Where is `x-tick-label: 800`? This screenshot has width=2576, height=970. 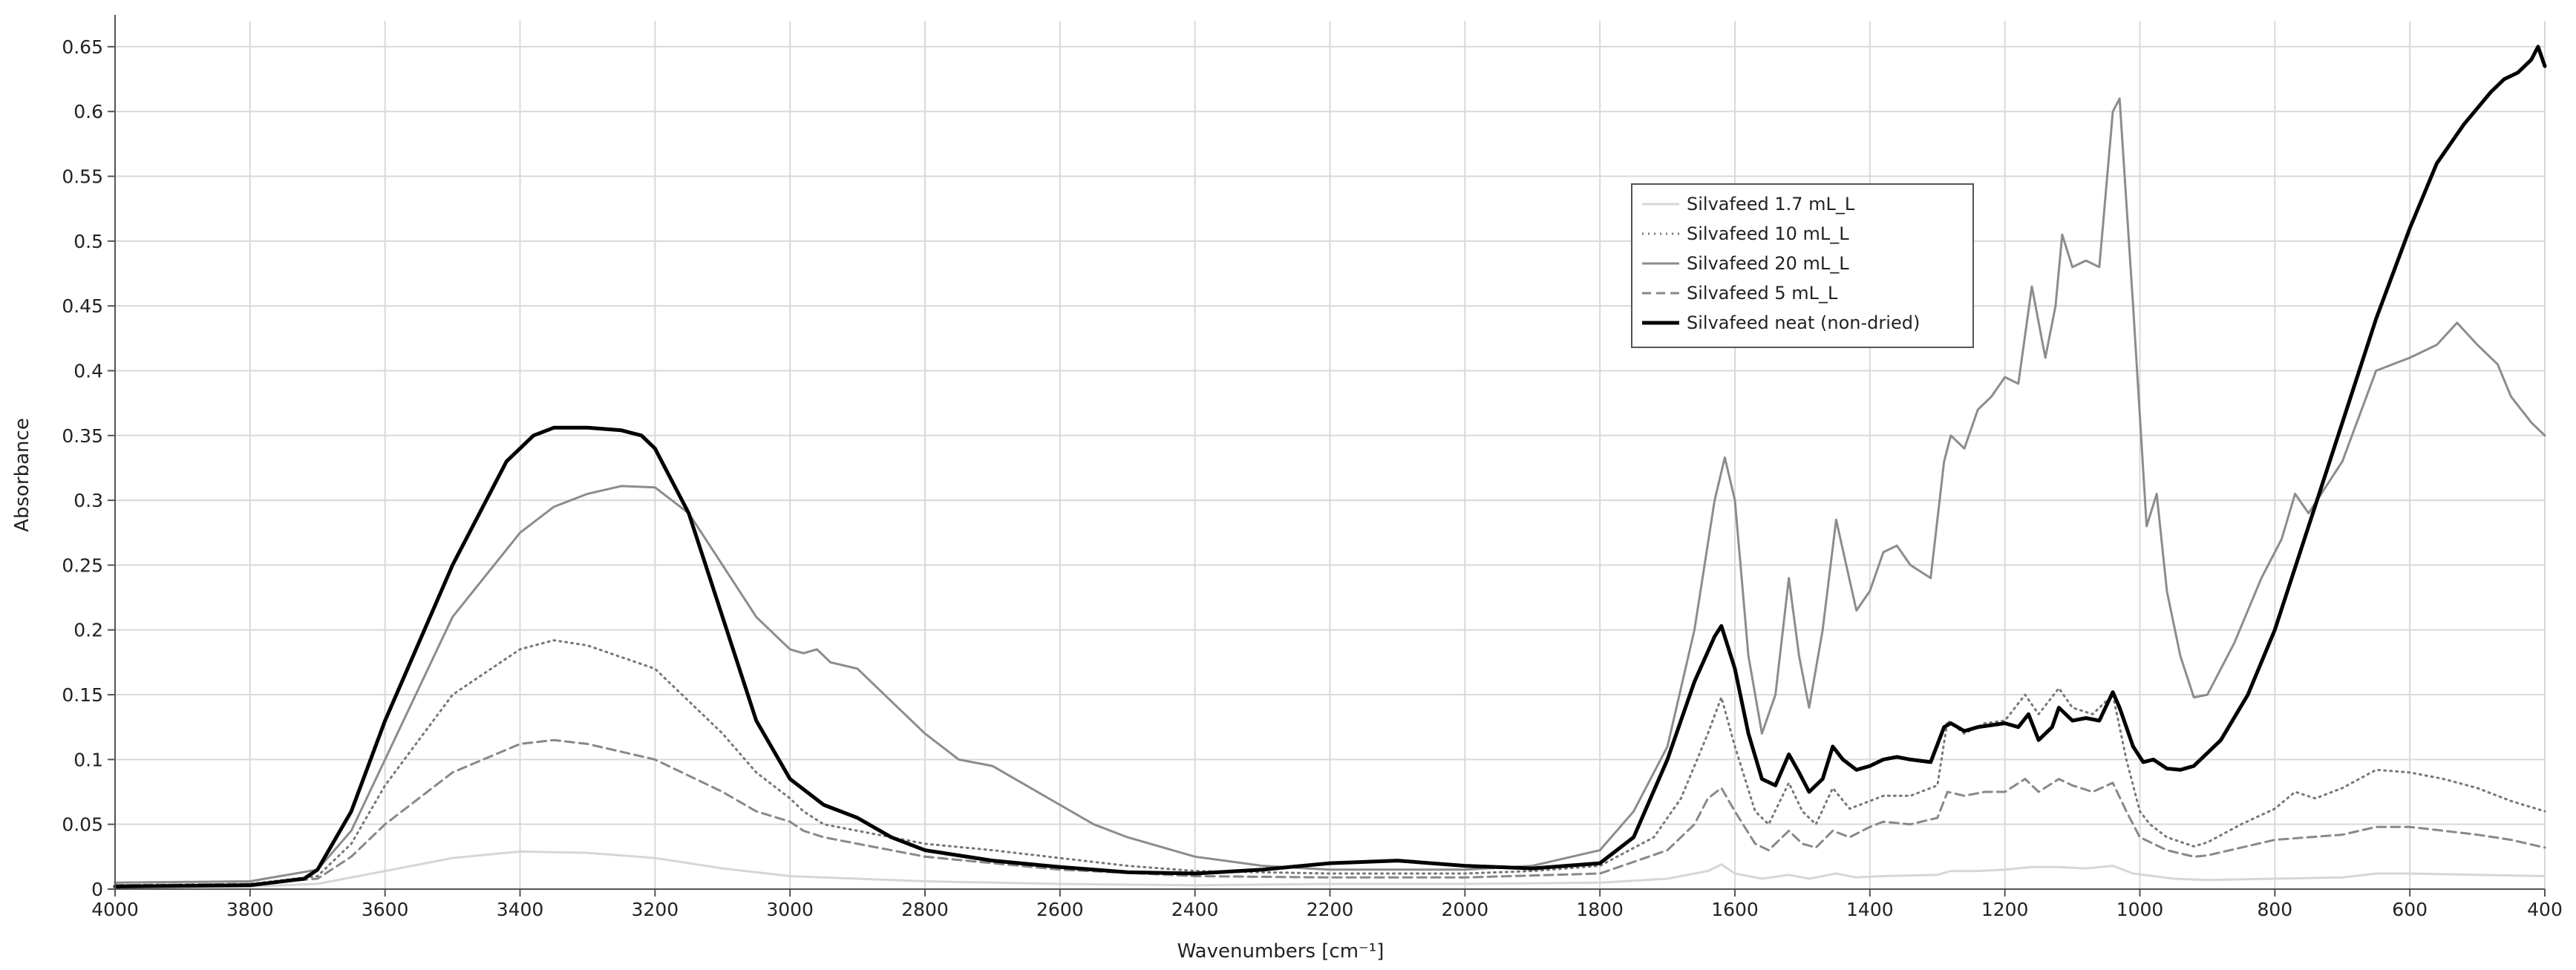
x-tick-label: 800 is located at coordinates (2274, 910).